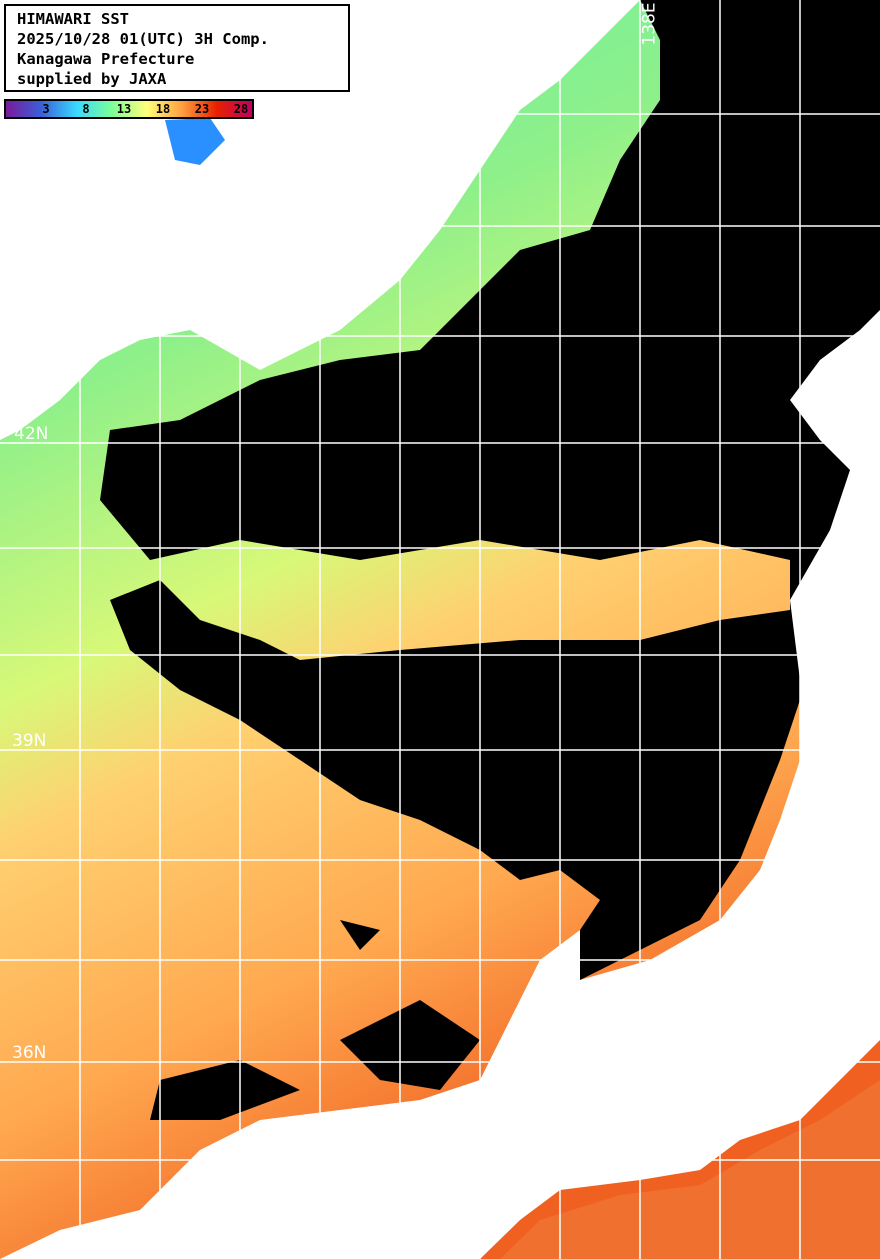 The image size is (880, 1259). What do you see at coordinates (29, 741) in the screenshot?
I see `lat-label-39n: 39N` at bounding box center [29, 741].